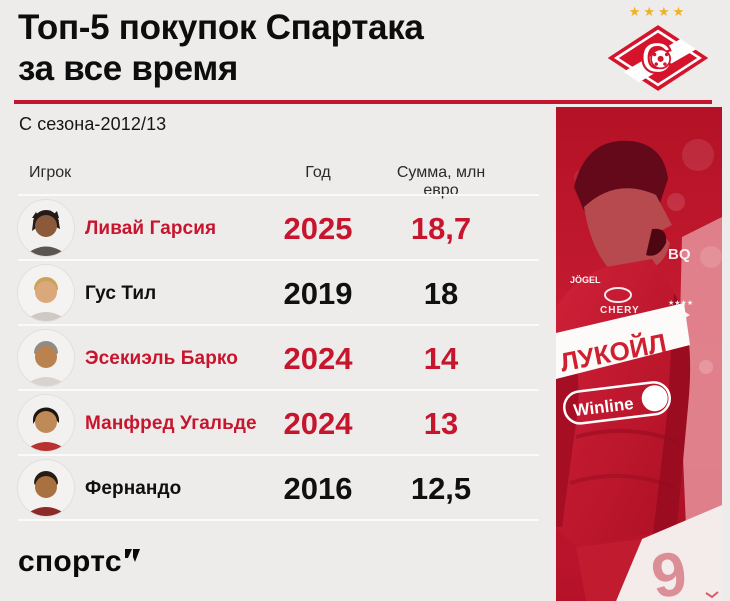  What do you see at coordinates (441, 423) in the screenshot?
I see `transfer-fee: 13` at bounding box center [441, 423].